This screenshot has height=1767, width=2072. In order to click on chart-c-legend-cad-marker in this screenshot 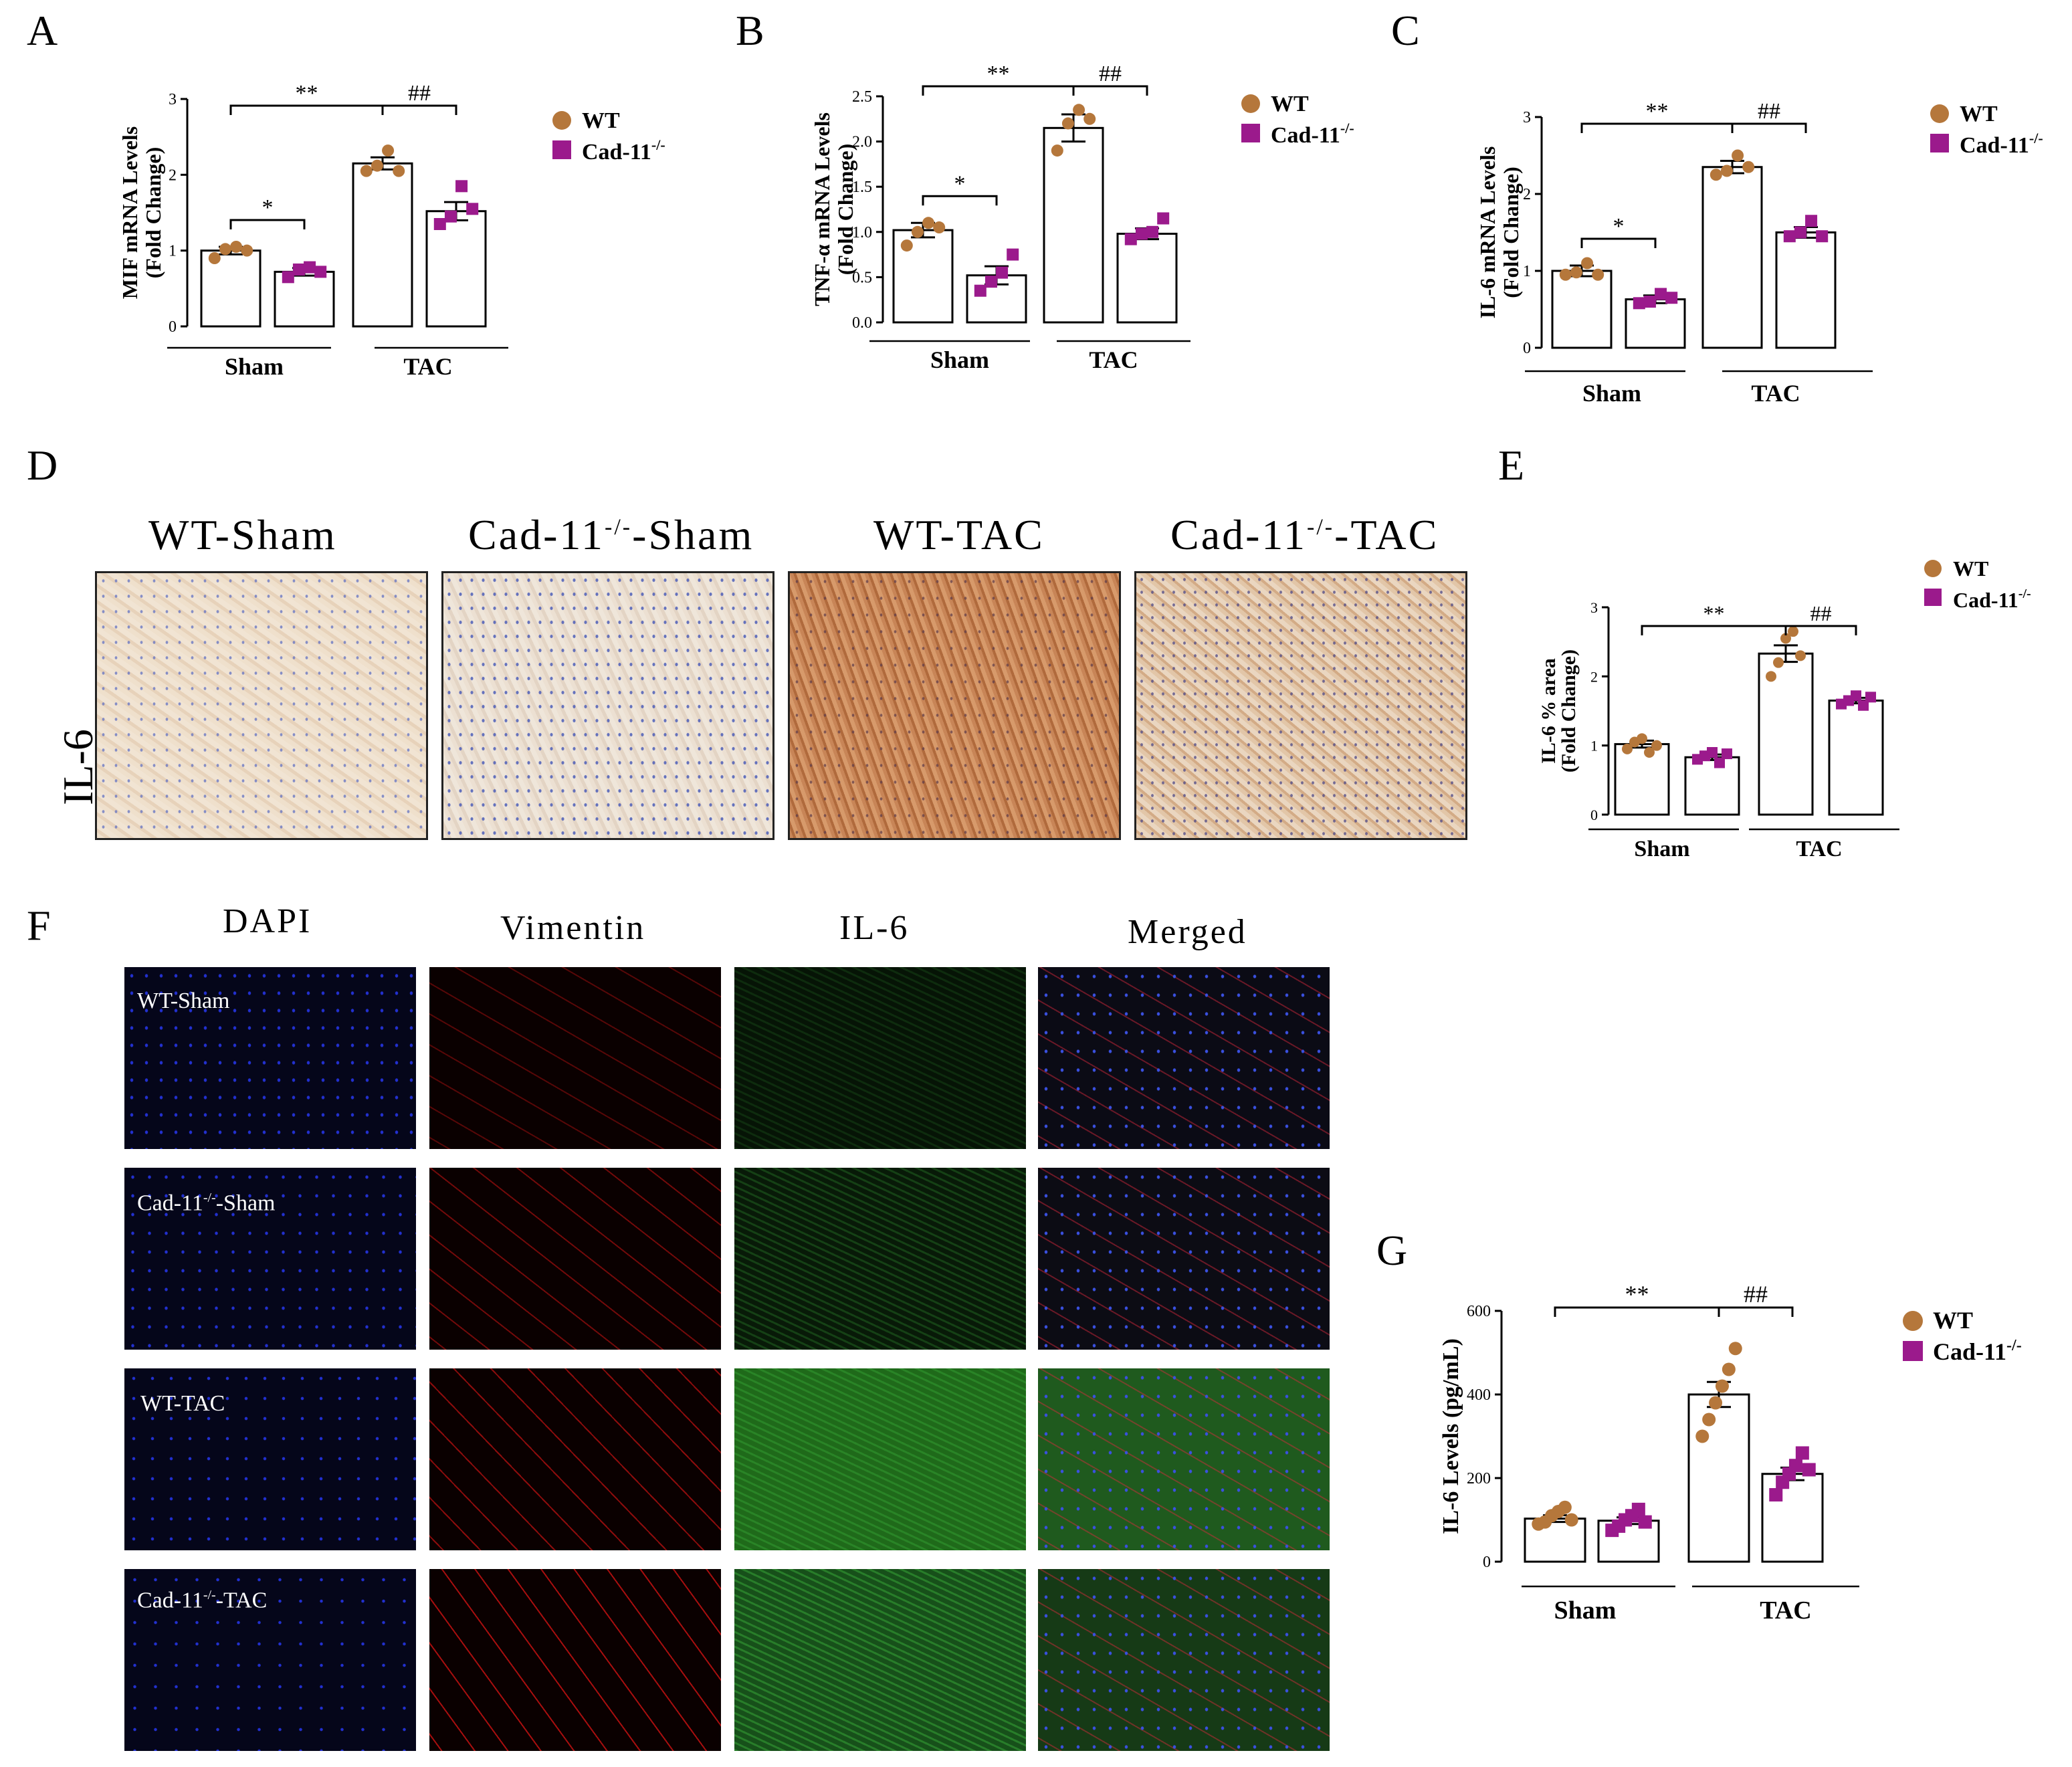, I will do `click(1940, 143)`.